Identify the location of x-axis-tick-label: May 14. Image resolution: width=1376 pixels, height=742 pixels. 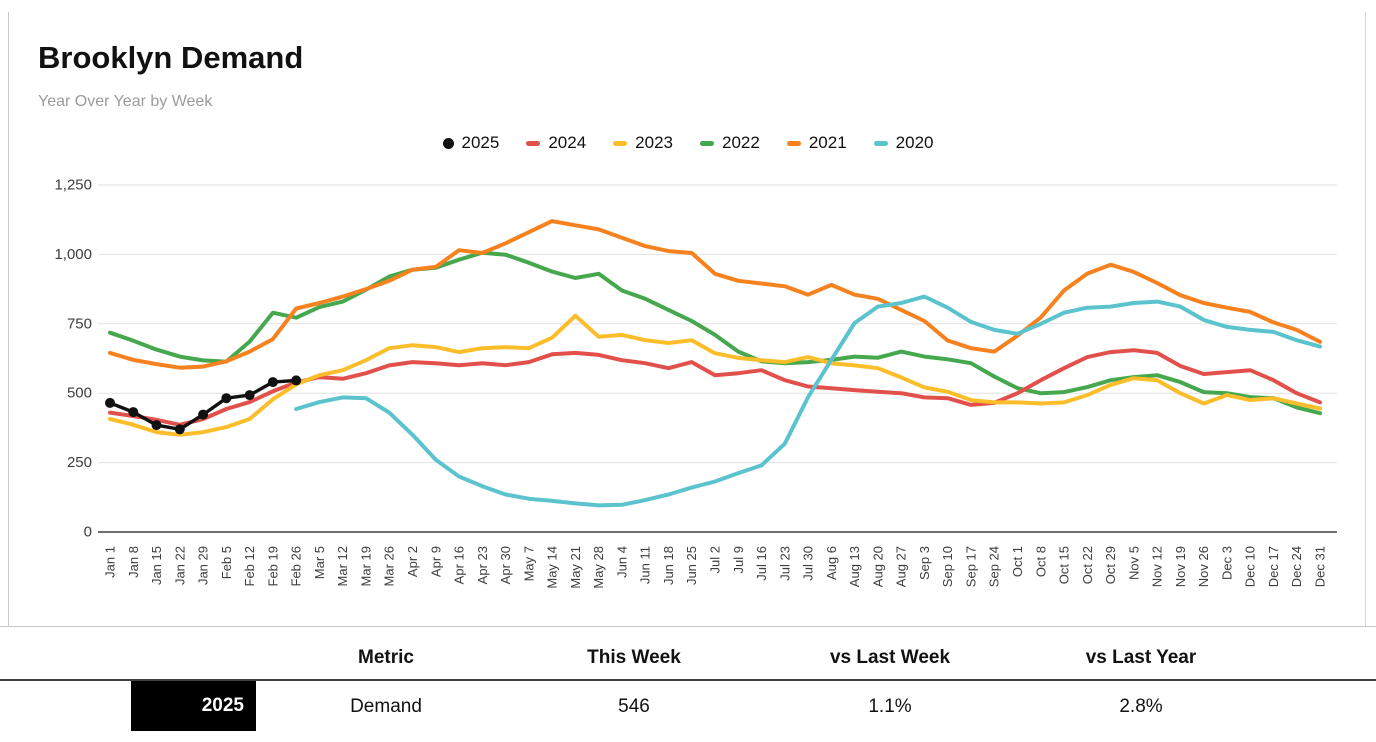
(552, 567).